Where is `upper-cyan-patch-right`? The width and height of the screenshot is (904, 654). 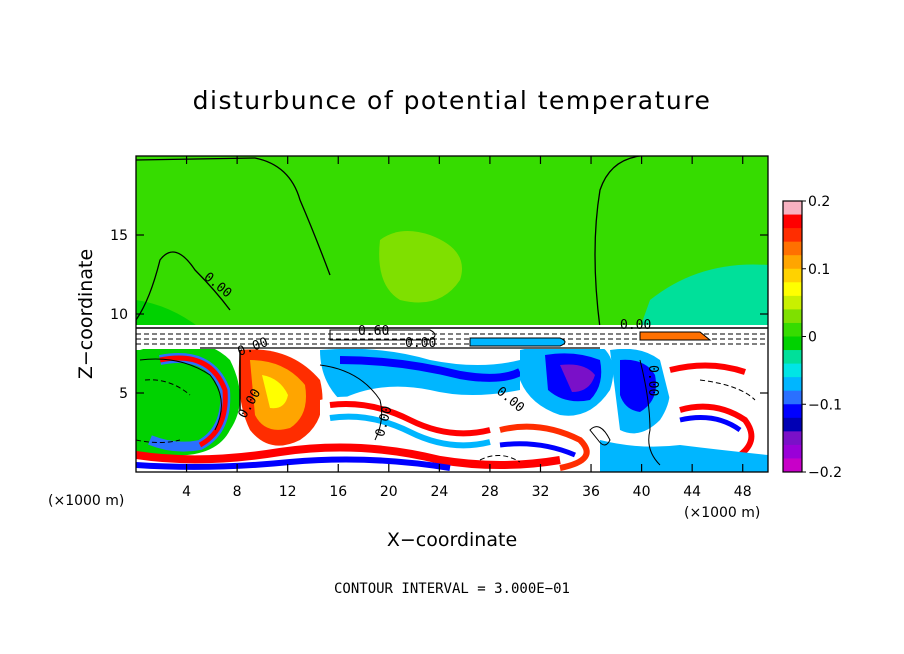
upper-cyan-patch-right is located at coordinates (704, 296).